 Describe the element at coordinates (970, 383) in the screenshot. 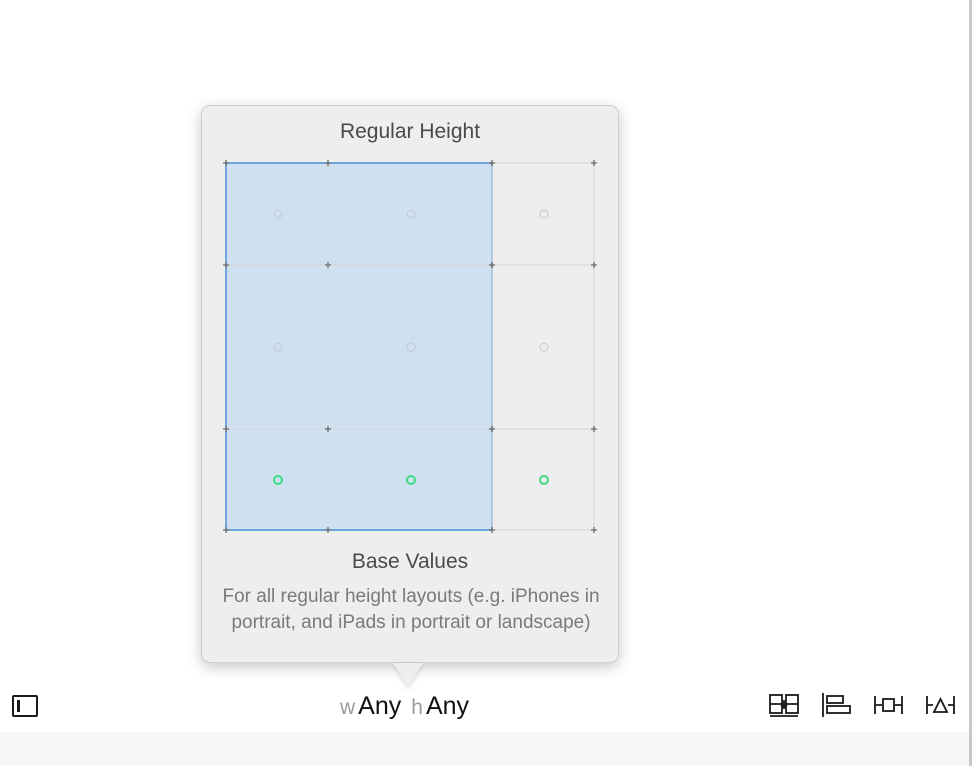

I see `inspector-divider` at that location.